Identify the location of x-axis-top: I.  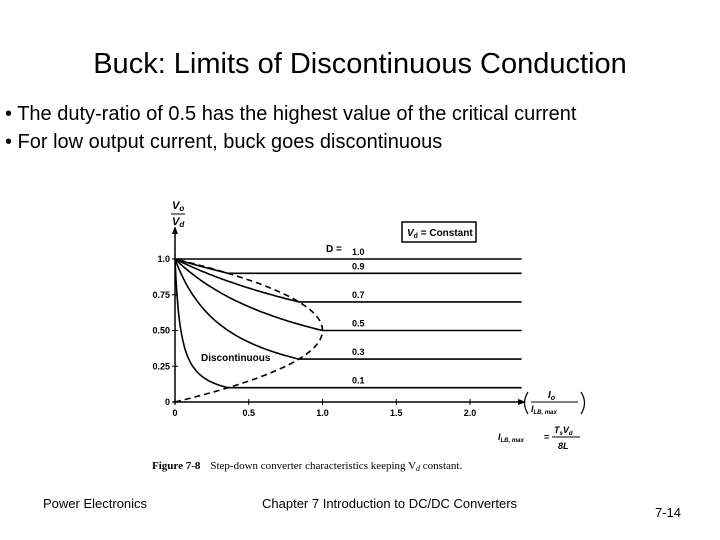
(549, 395).